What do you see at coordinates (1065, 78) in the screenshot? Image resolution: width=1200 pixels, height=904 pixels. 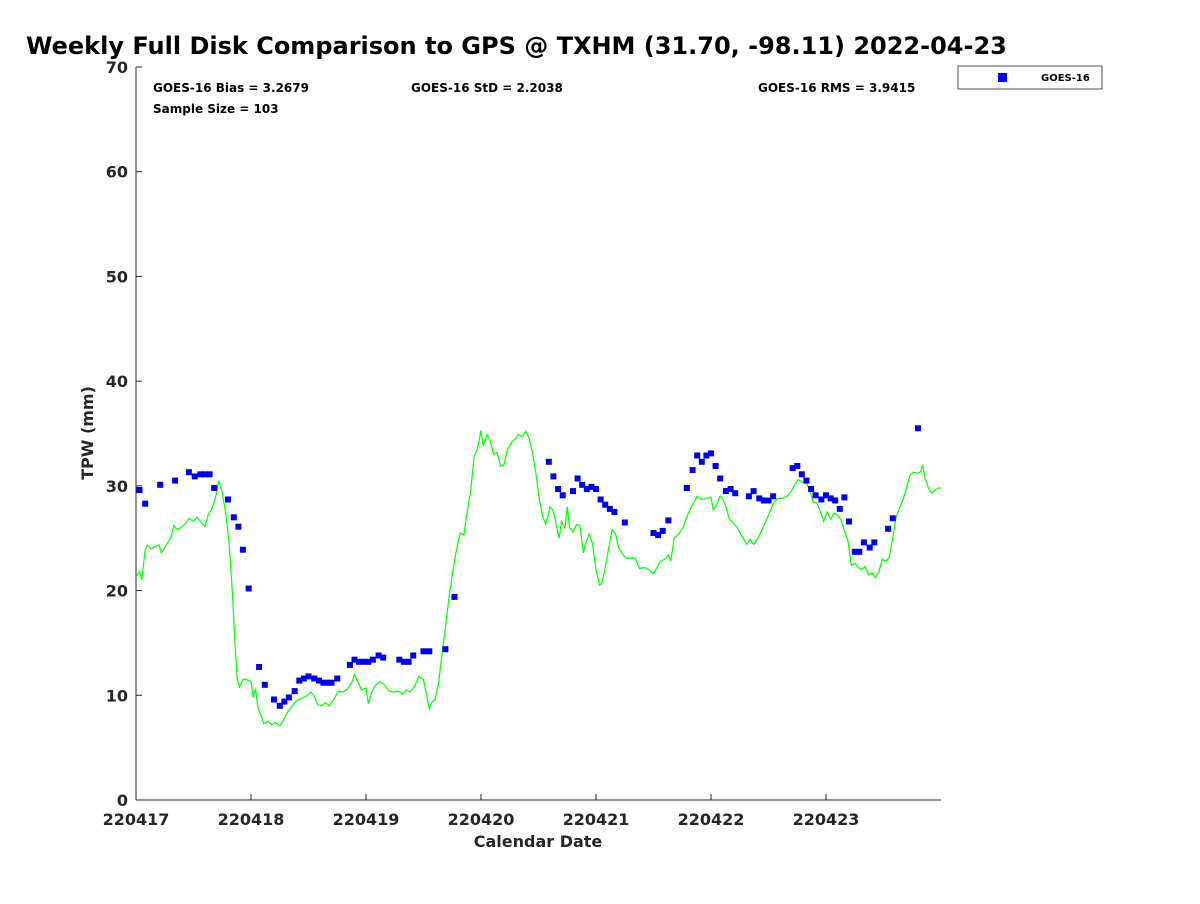 I see `legend-label: GOES-16` at bounding box center [1065, 78].